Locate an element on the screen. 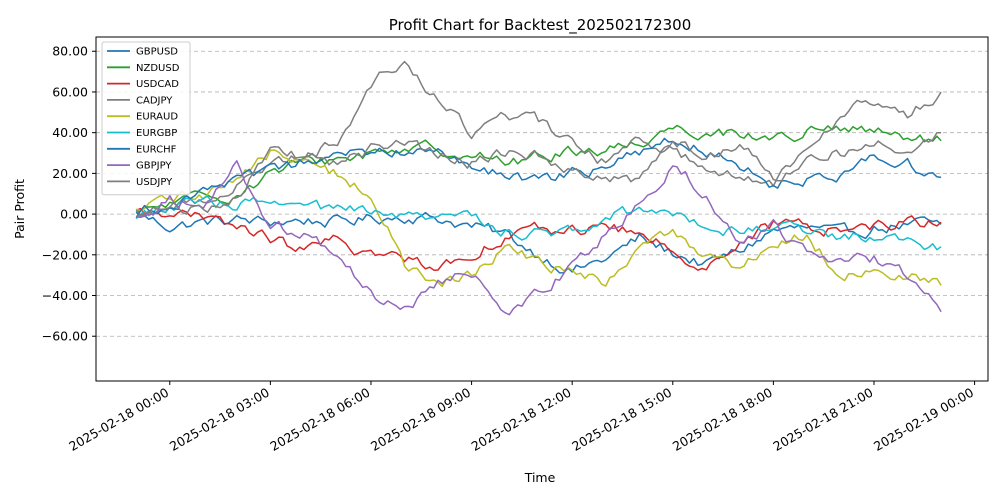  series-line-usdcad is located at coordinates (538, 239).